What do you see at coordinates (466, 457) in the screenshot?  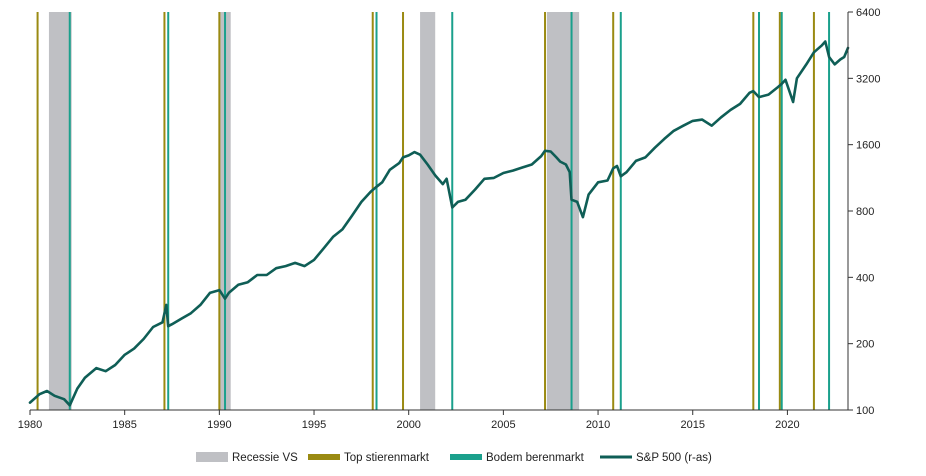 I see `legend-swatch-bear-bottom` at bounding box center [466, 457].